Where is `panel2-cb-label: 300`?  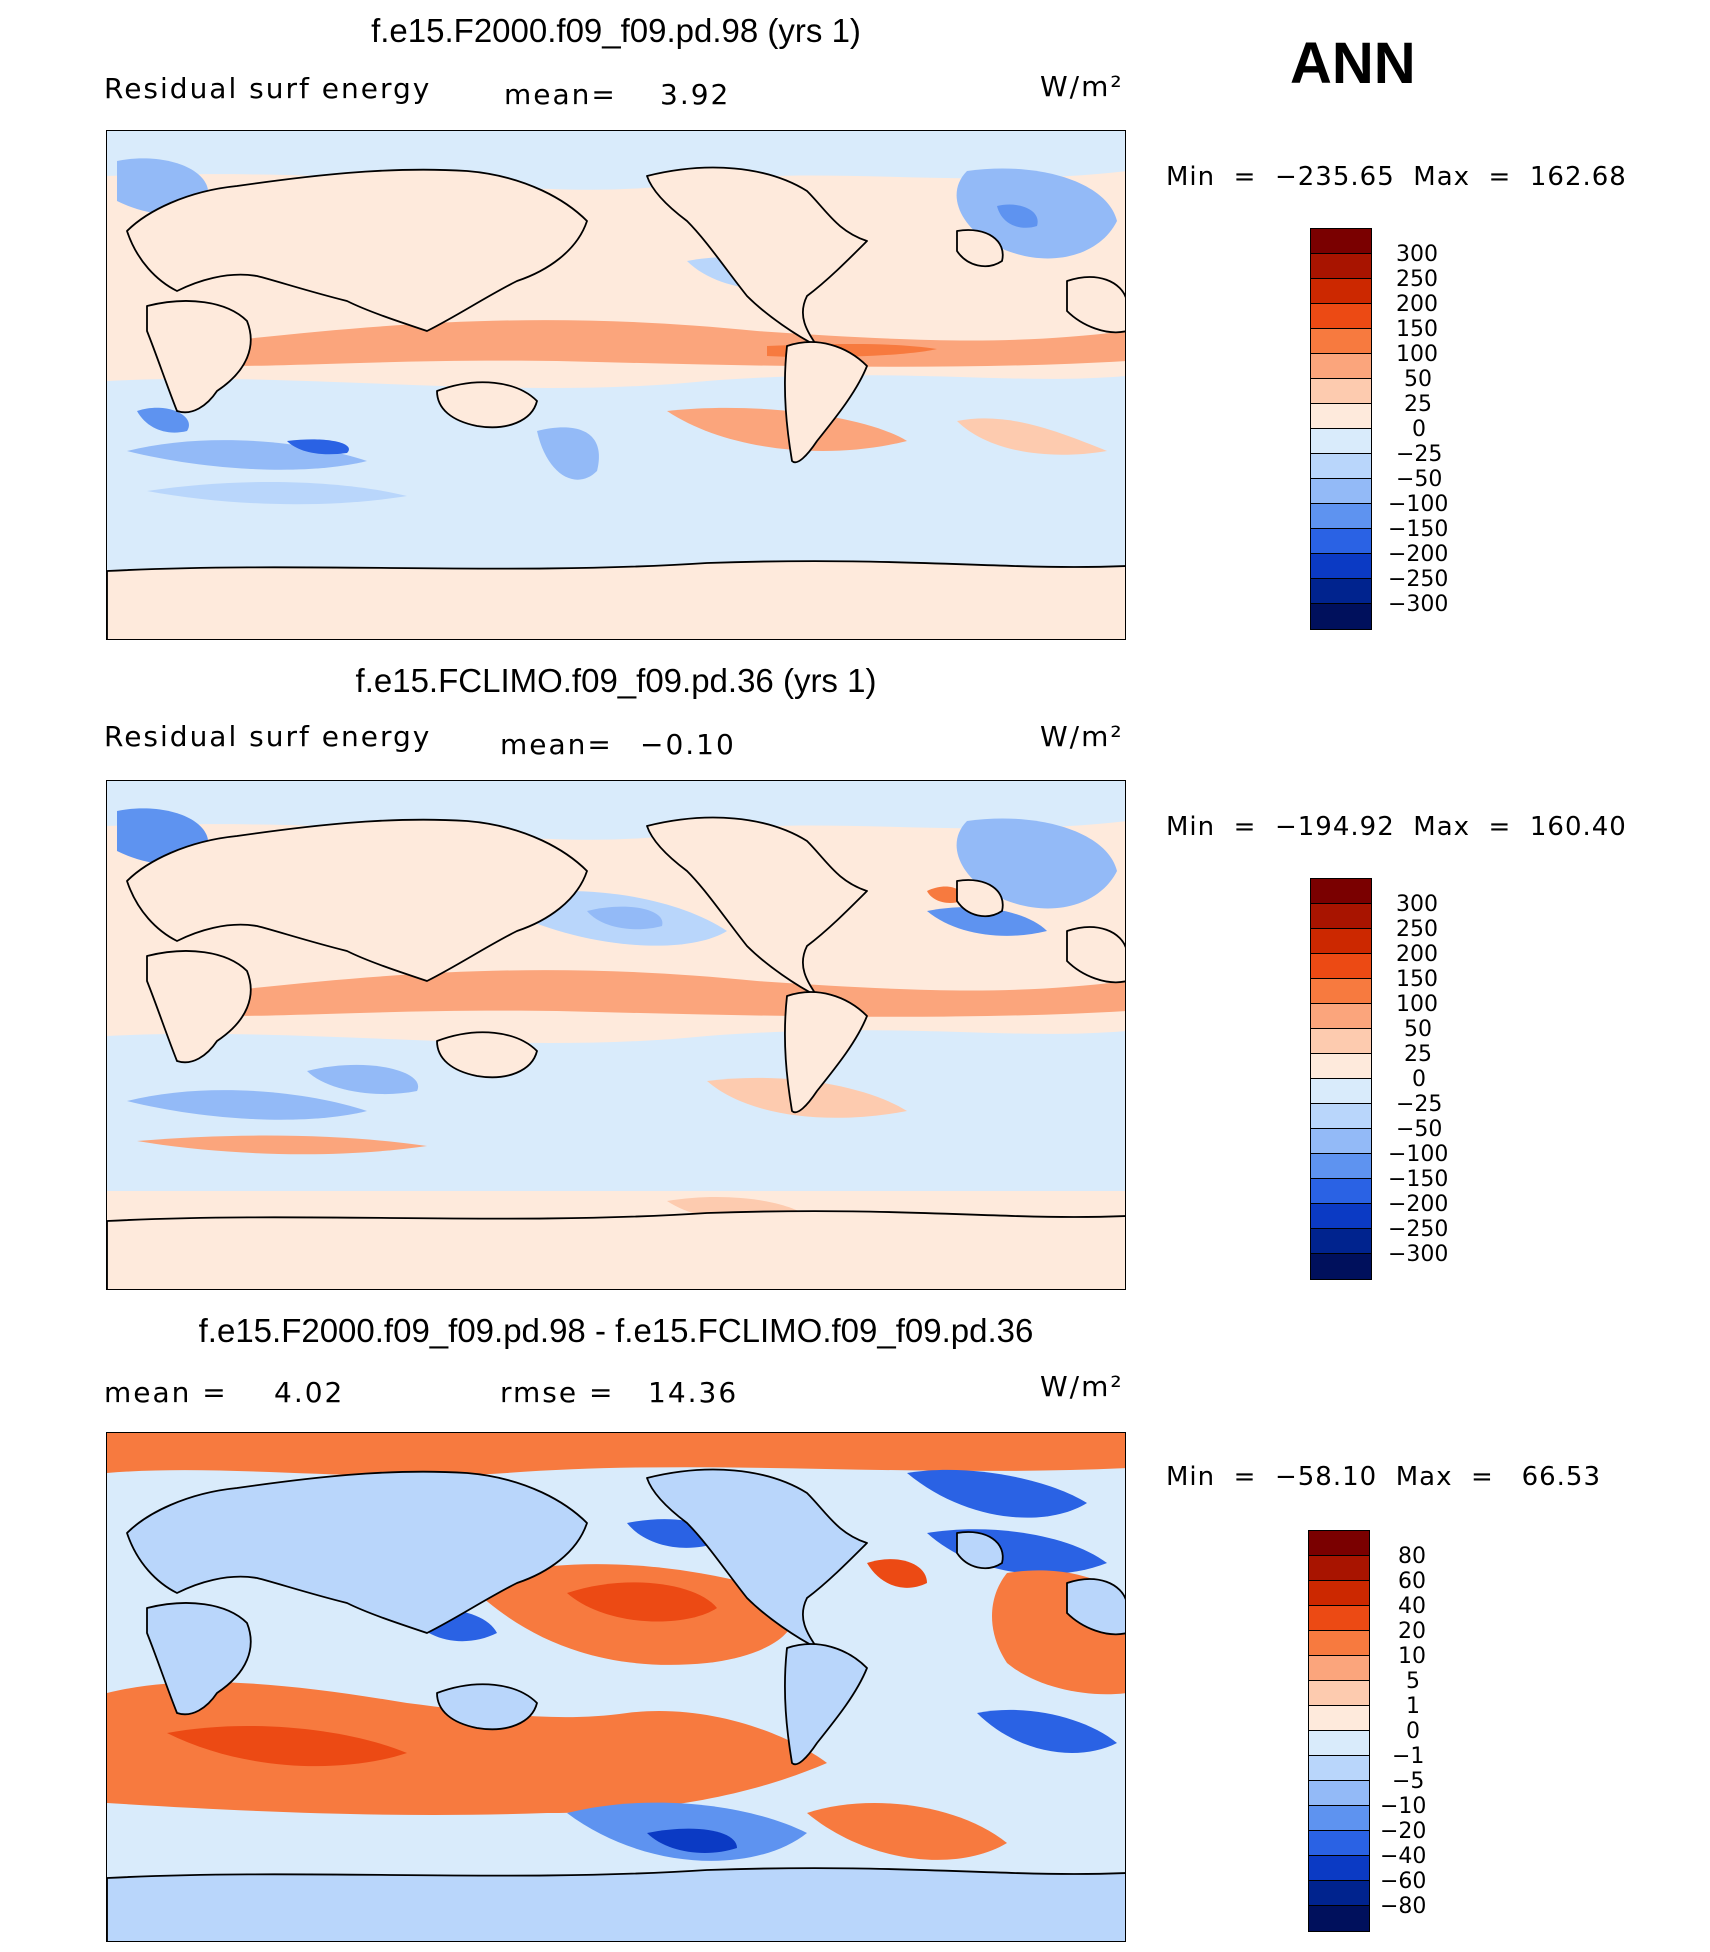
panel2-cb-label: 300 is located at coordinates (1417, 904).